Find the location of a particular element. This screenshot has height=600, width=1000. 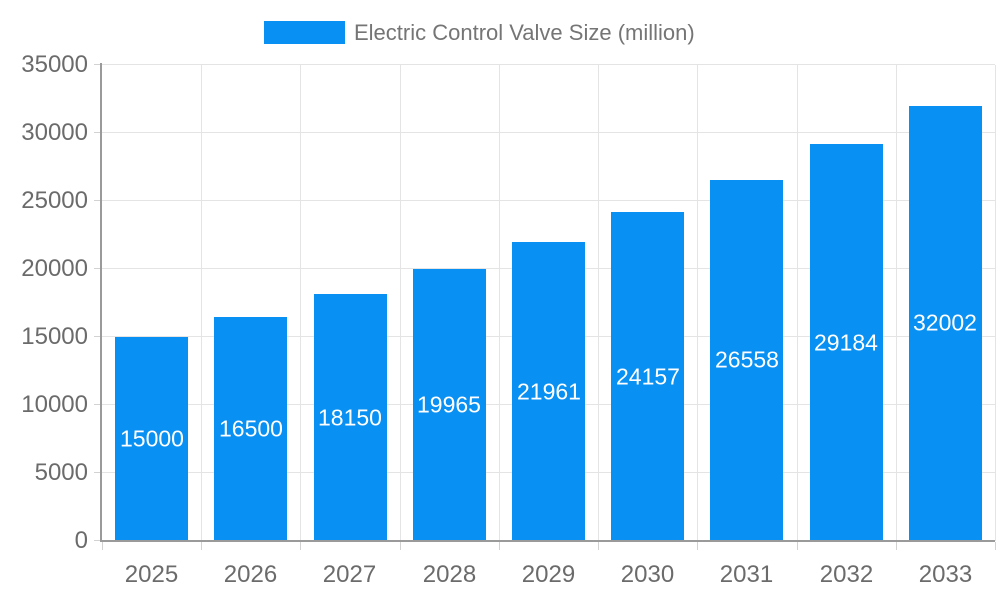

x-axis-tick-label: 2031 is located at coordinates (746, 574).